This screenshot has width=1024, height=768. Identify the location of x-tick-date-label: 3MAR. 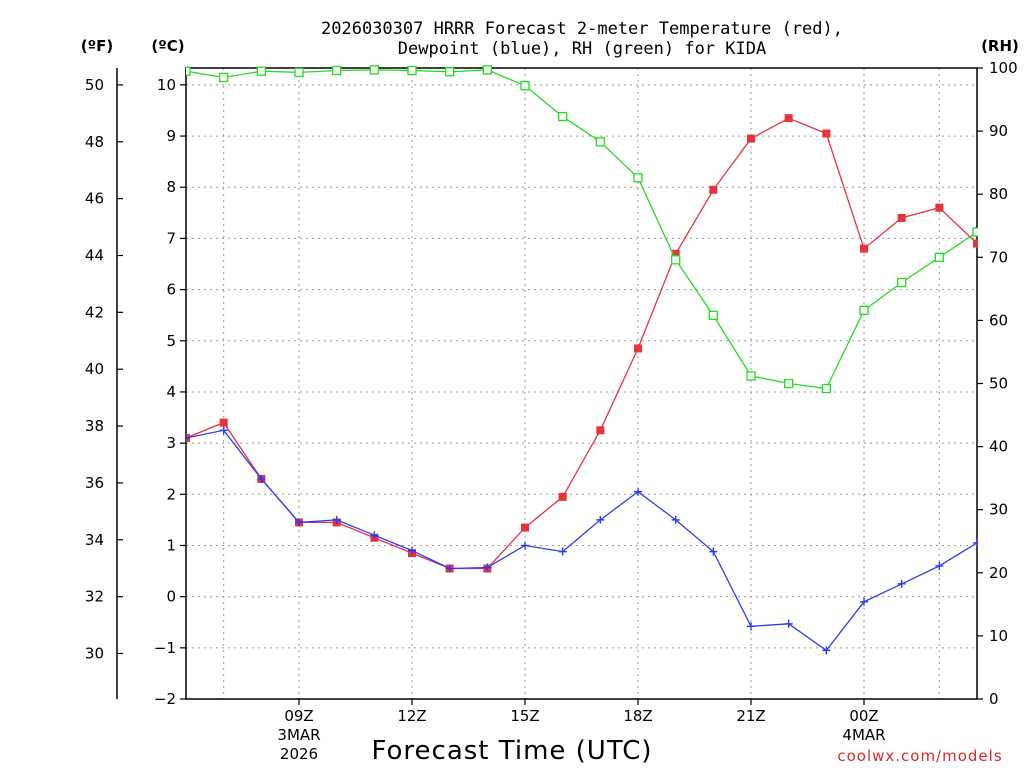
(298, 735).